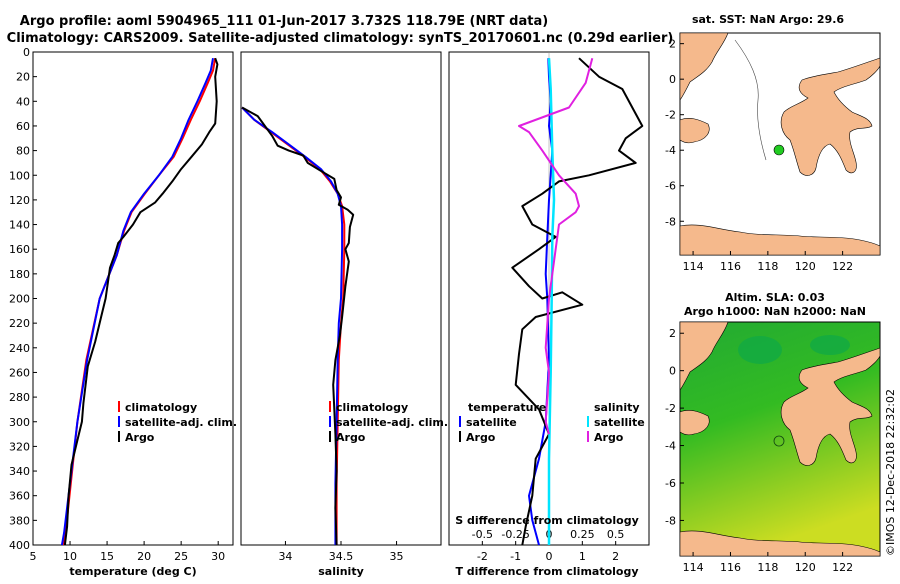  Describe the element at coordinates (218, 556) in the screenshot. I see `x-tick-label: 30` at that location.